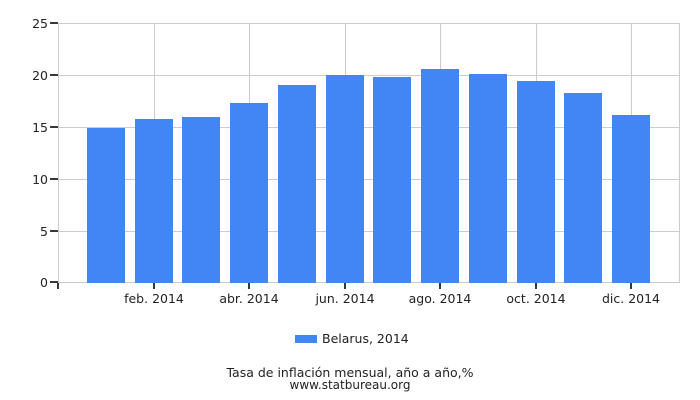 The width and height of the screenshot is (700, 400). Describe the element at coordinates (350, 385) in the screenshot. I see `chart-source-url: www.statbureau.org` at that location.